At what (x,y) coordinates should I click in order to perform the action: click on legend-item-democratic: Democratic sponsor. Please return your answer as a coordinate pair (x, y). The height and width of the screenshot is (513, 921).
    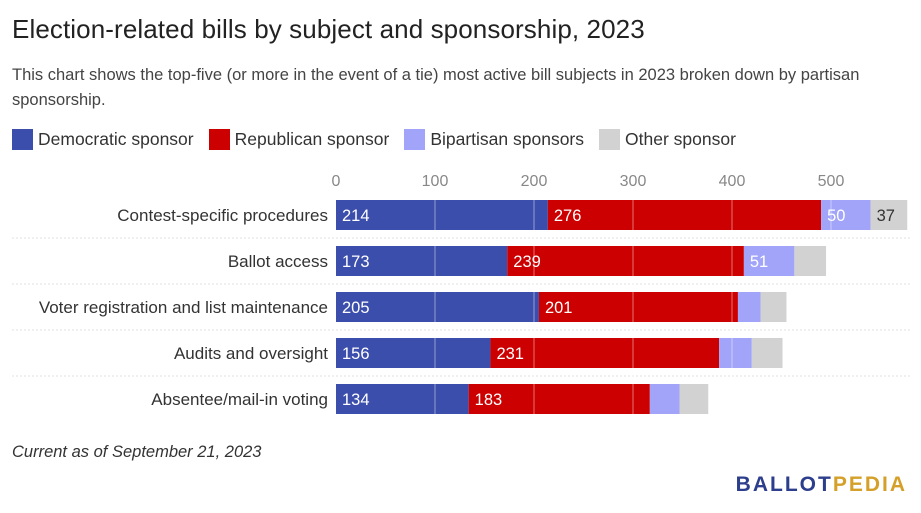
    Looking at the image, I should click on (103, 139).